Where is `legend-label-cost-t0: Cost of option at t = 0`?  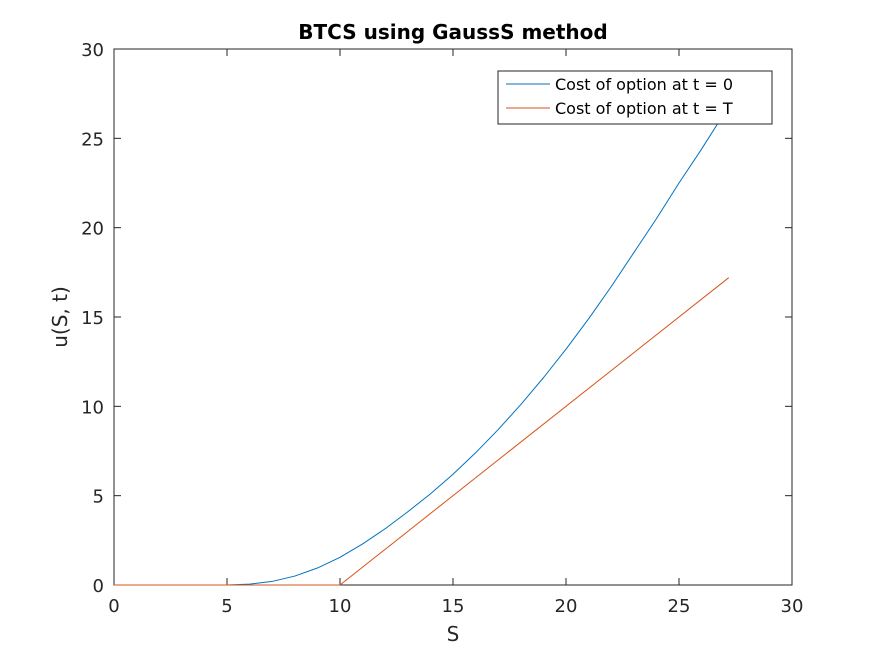
legend-label-cost-t0: Cost of option at t = 0 is located at coordinates (644, 84).